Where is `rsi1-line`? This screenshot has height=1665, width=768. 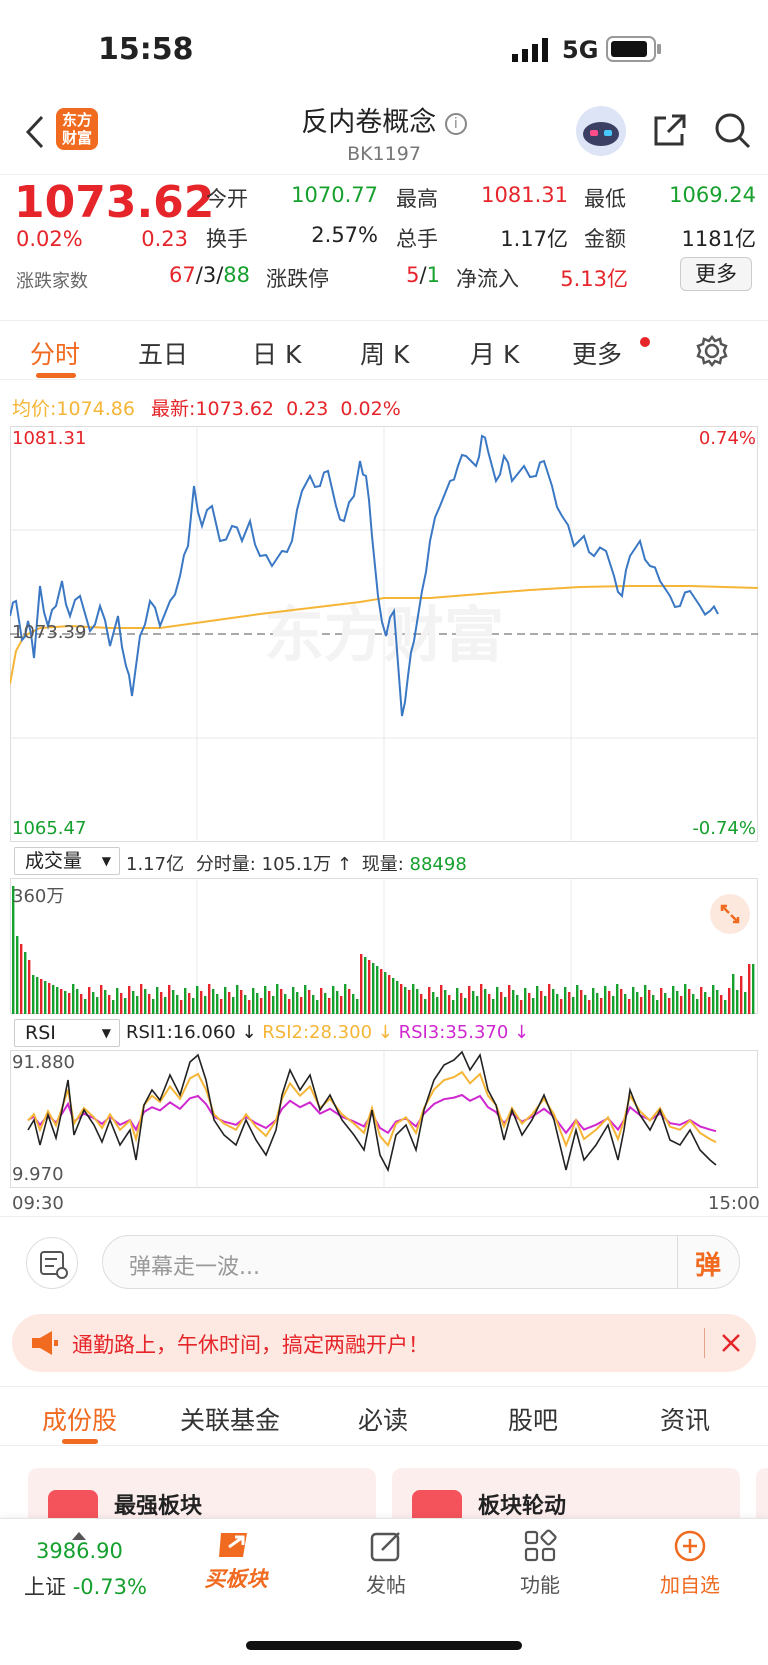
rsi1-line is located at coordinates (372, 1111).